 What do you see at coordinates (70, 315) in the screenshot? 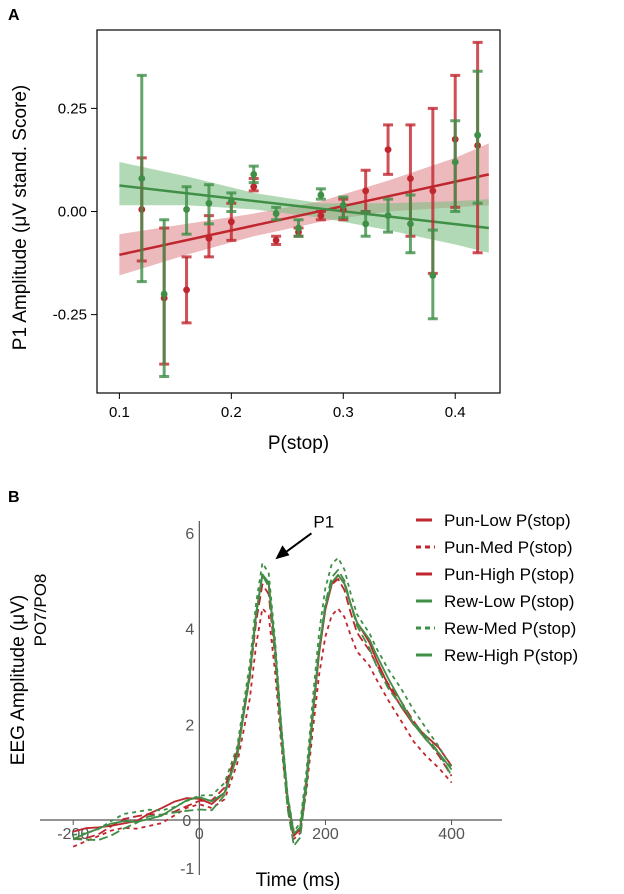
I see `y-tick-label: -0.25` at bounding box center [70, 315].